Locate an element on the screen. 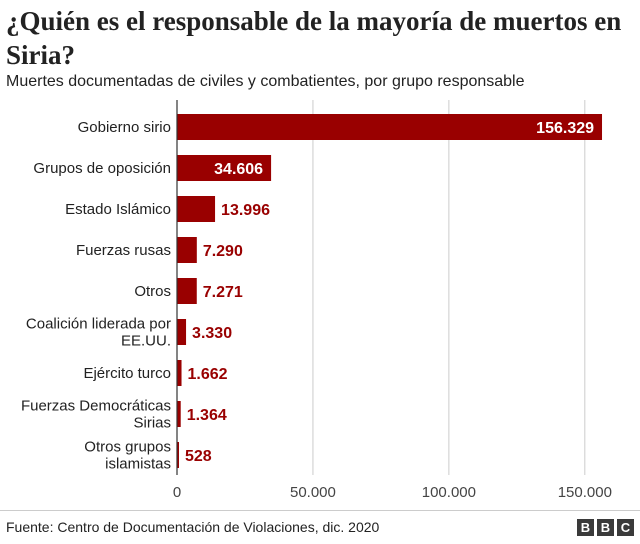 The height and width of the screenshot is (544, 640). bbc-logo-letter: C is located at coordinates (625, 527).